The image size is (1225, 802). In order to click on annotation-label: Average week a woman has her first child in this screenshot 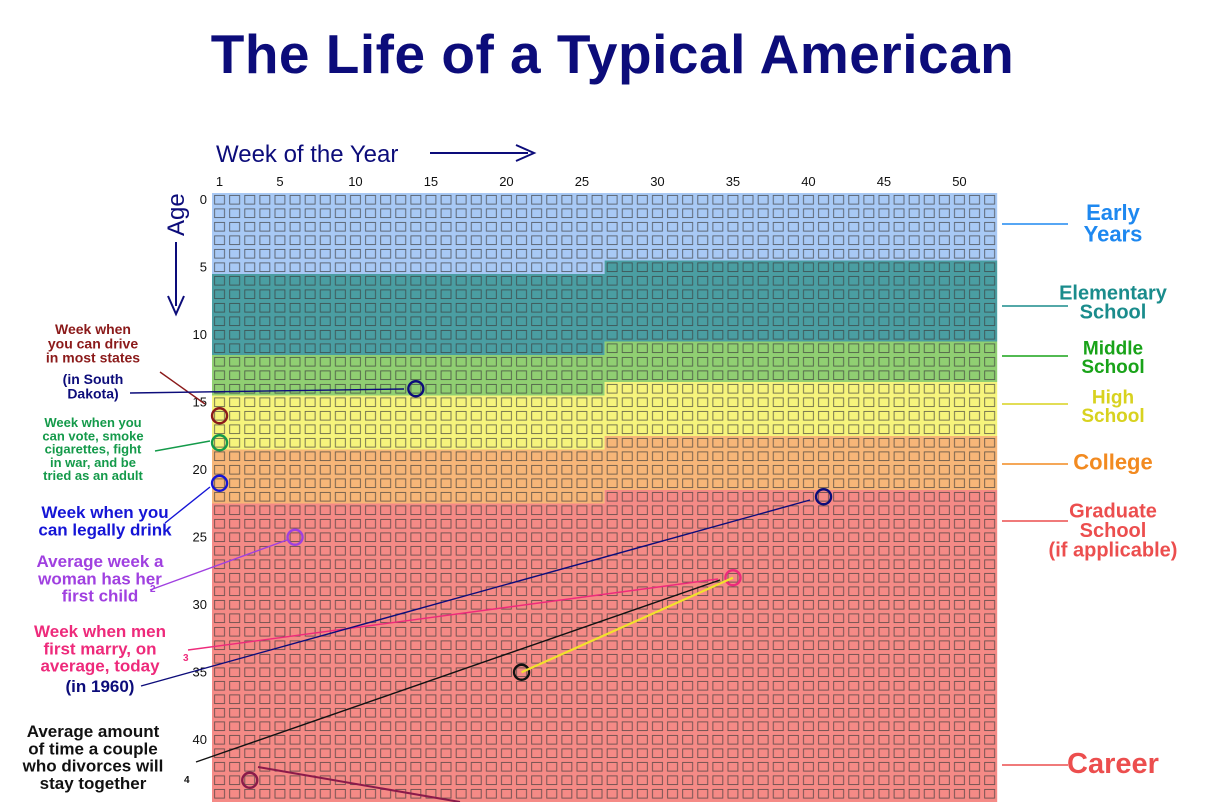, I will do `click(100, 579)`.